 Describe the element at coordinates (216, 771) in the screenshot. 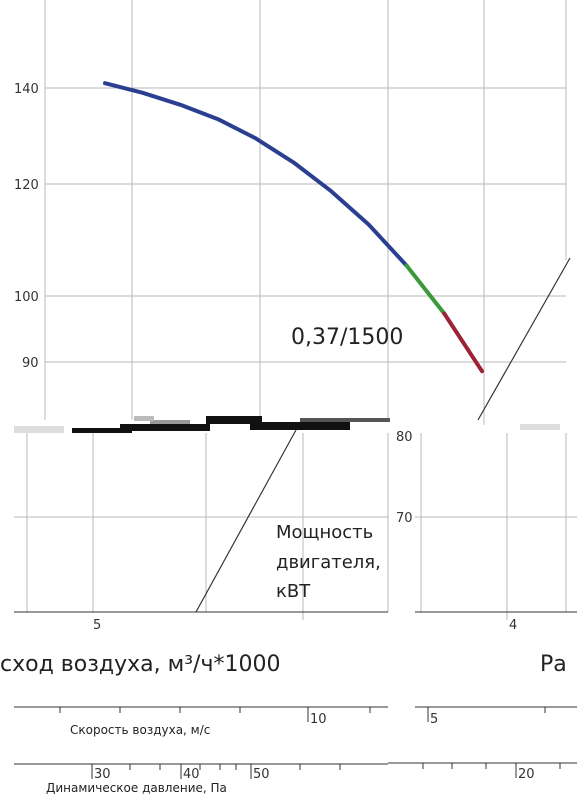

I see `pressure-axis-ticks` at that location.